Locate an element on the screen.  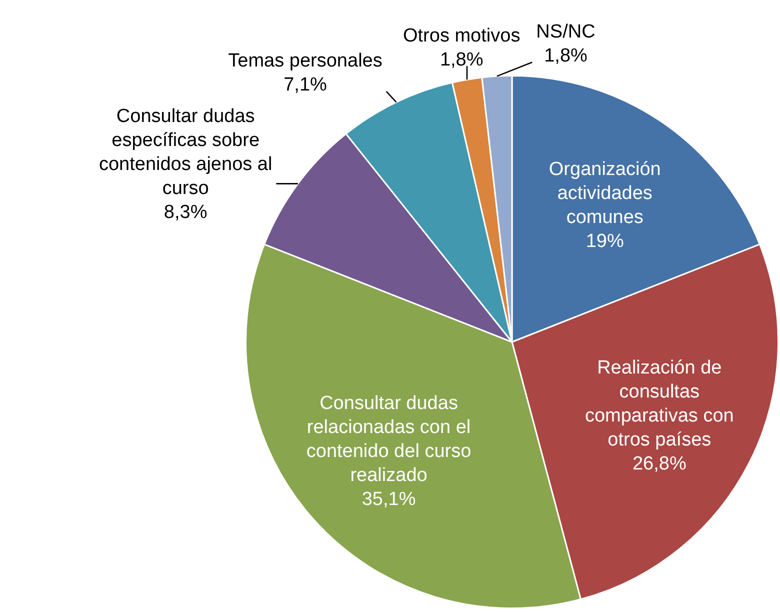
data-label: 8,3% is located at coordinates (186, 212).